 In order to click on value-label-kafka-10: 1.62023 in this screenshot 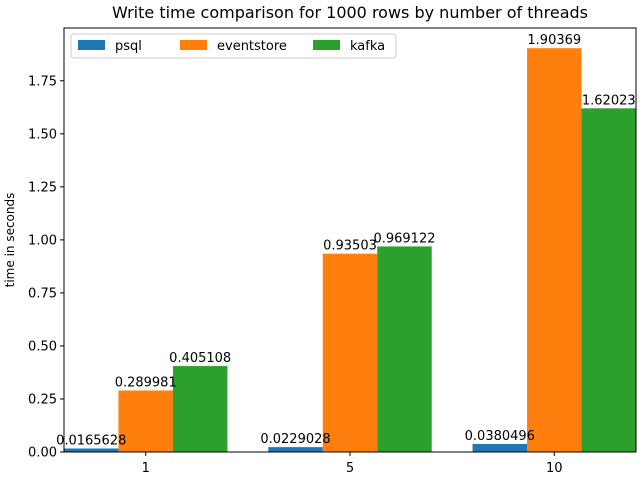, I will do `click(609, 100)`.